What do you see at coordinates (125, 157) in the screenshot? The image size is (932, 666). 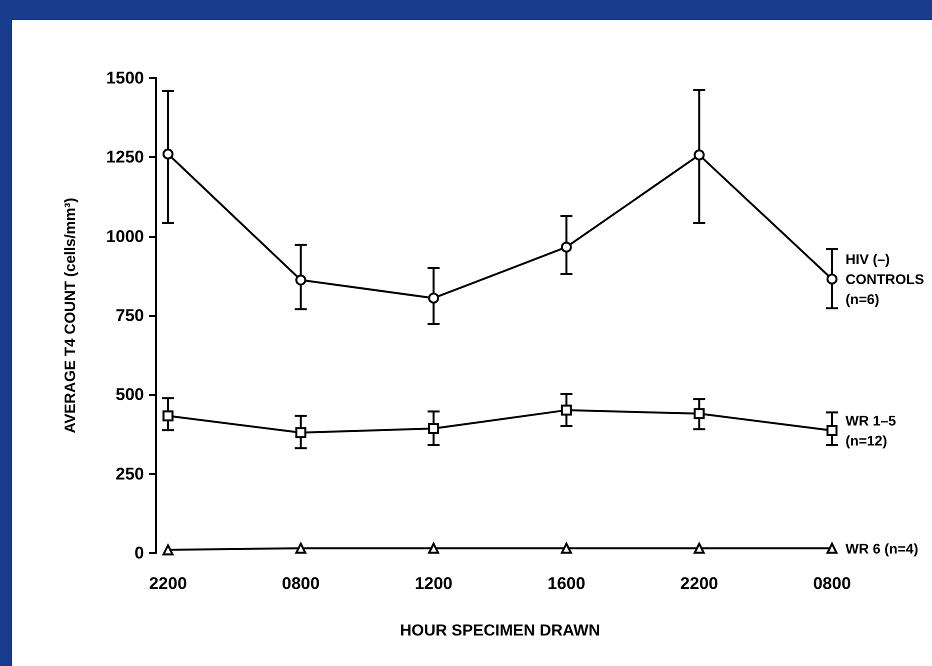 I see `y-tick-label: 1250` at bounding box center [125, 157].